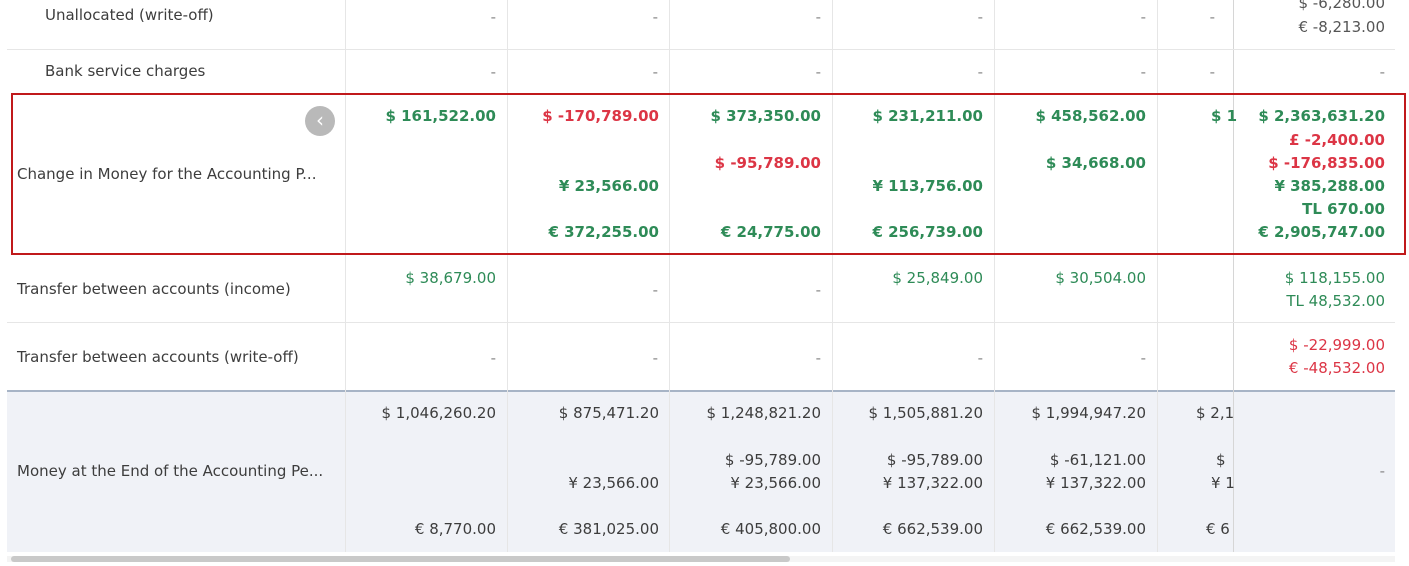 This screenshot has width=1409, height=566. What do you see at coordinates (1337, 140) in the screenshot?
I see `total-value: £ -2,400.00` at bounding box center [1337, 140].